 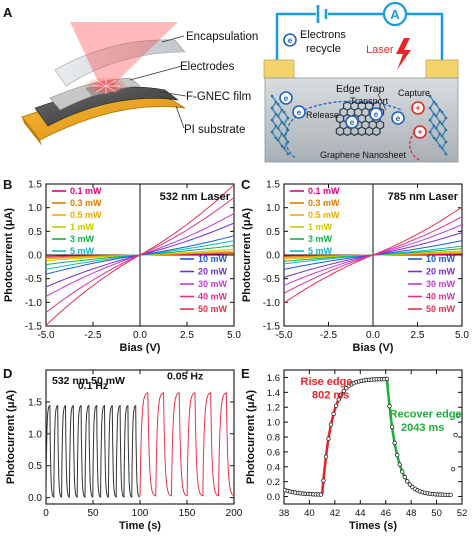 I want to click on x-tick-label: 38, so click(x=284, y=513).